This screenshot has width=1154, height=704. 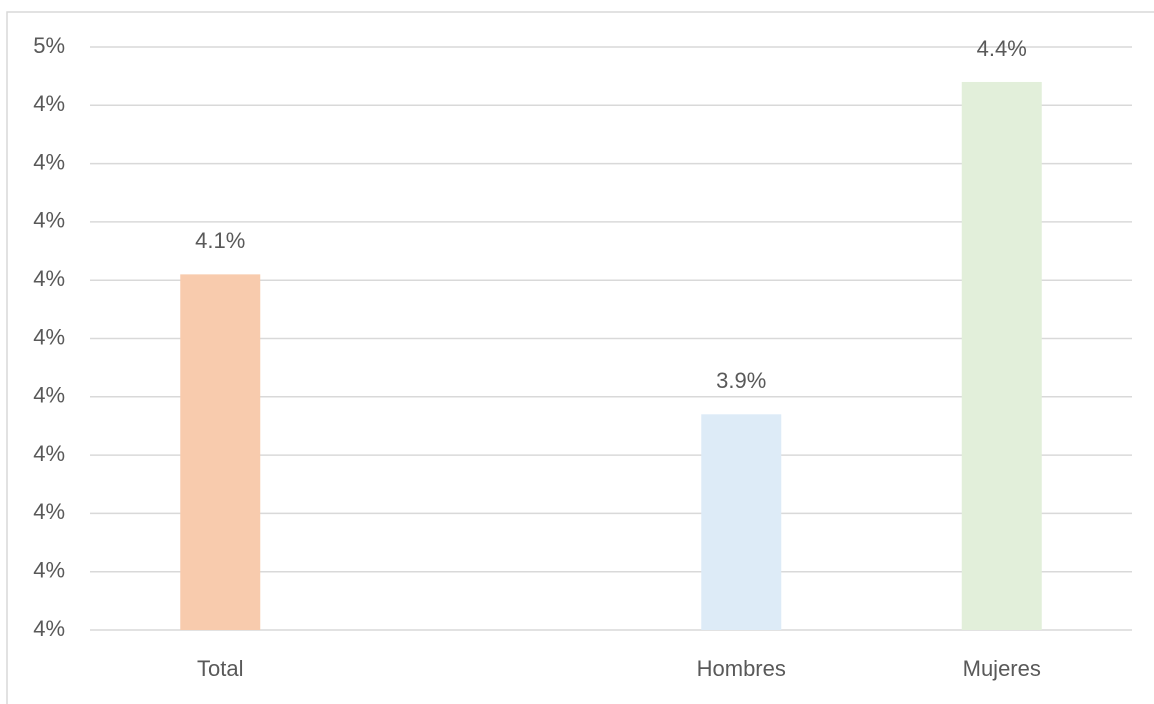 What do you see at coordinates (220, 668) in the screenshot?
I see `x-tick-label: Total` at bounding box center [220, 668].